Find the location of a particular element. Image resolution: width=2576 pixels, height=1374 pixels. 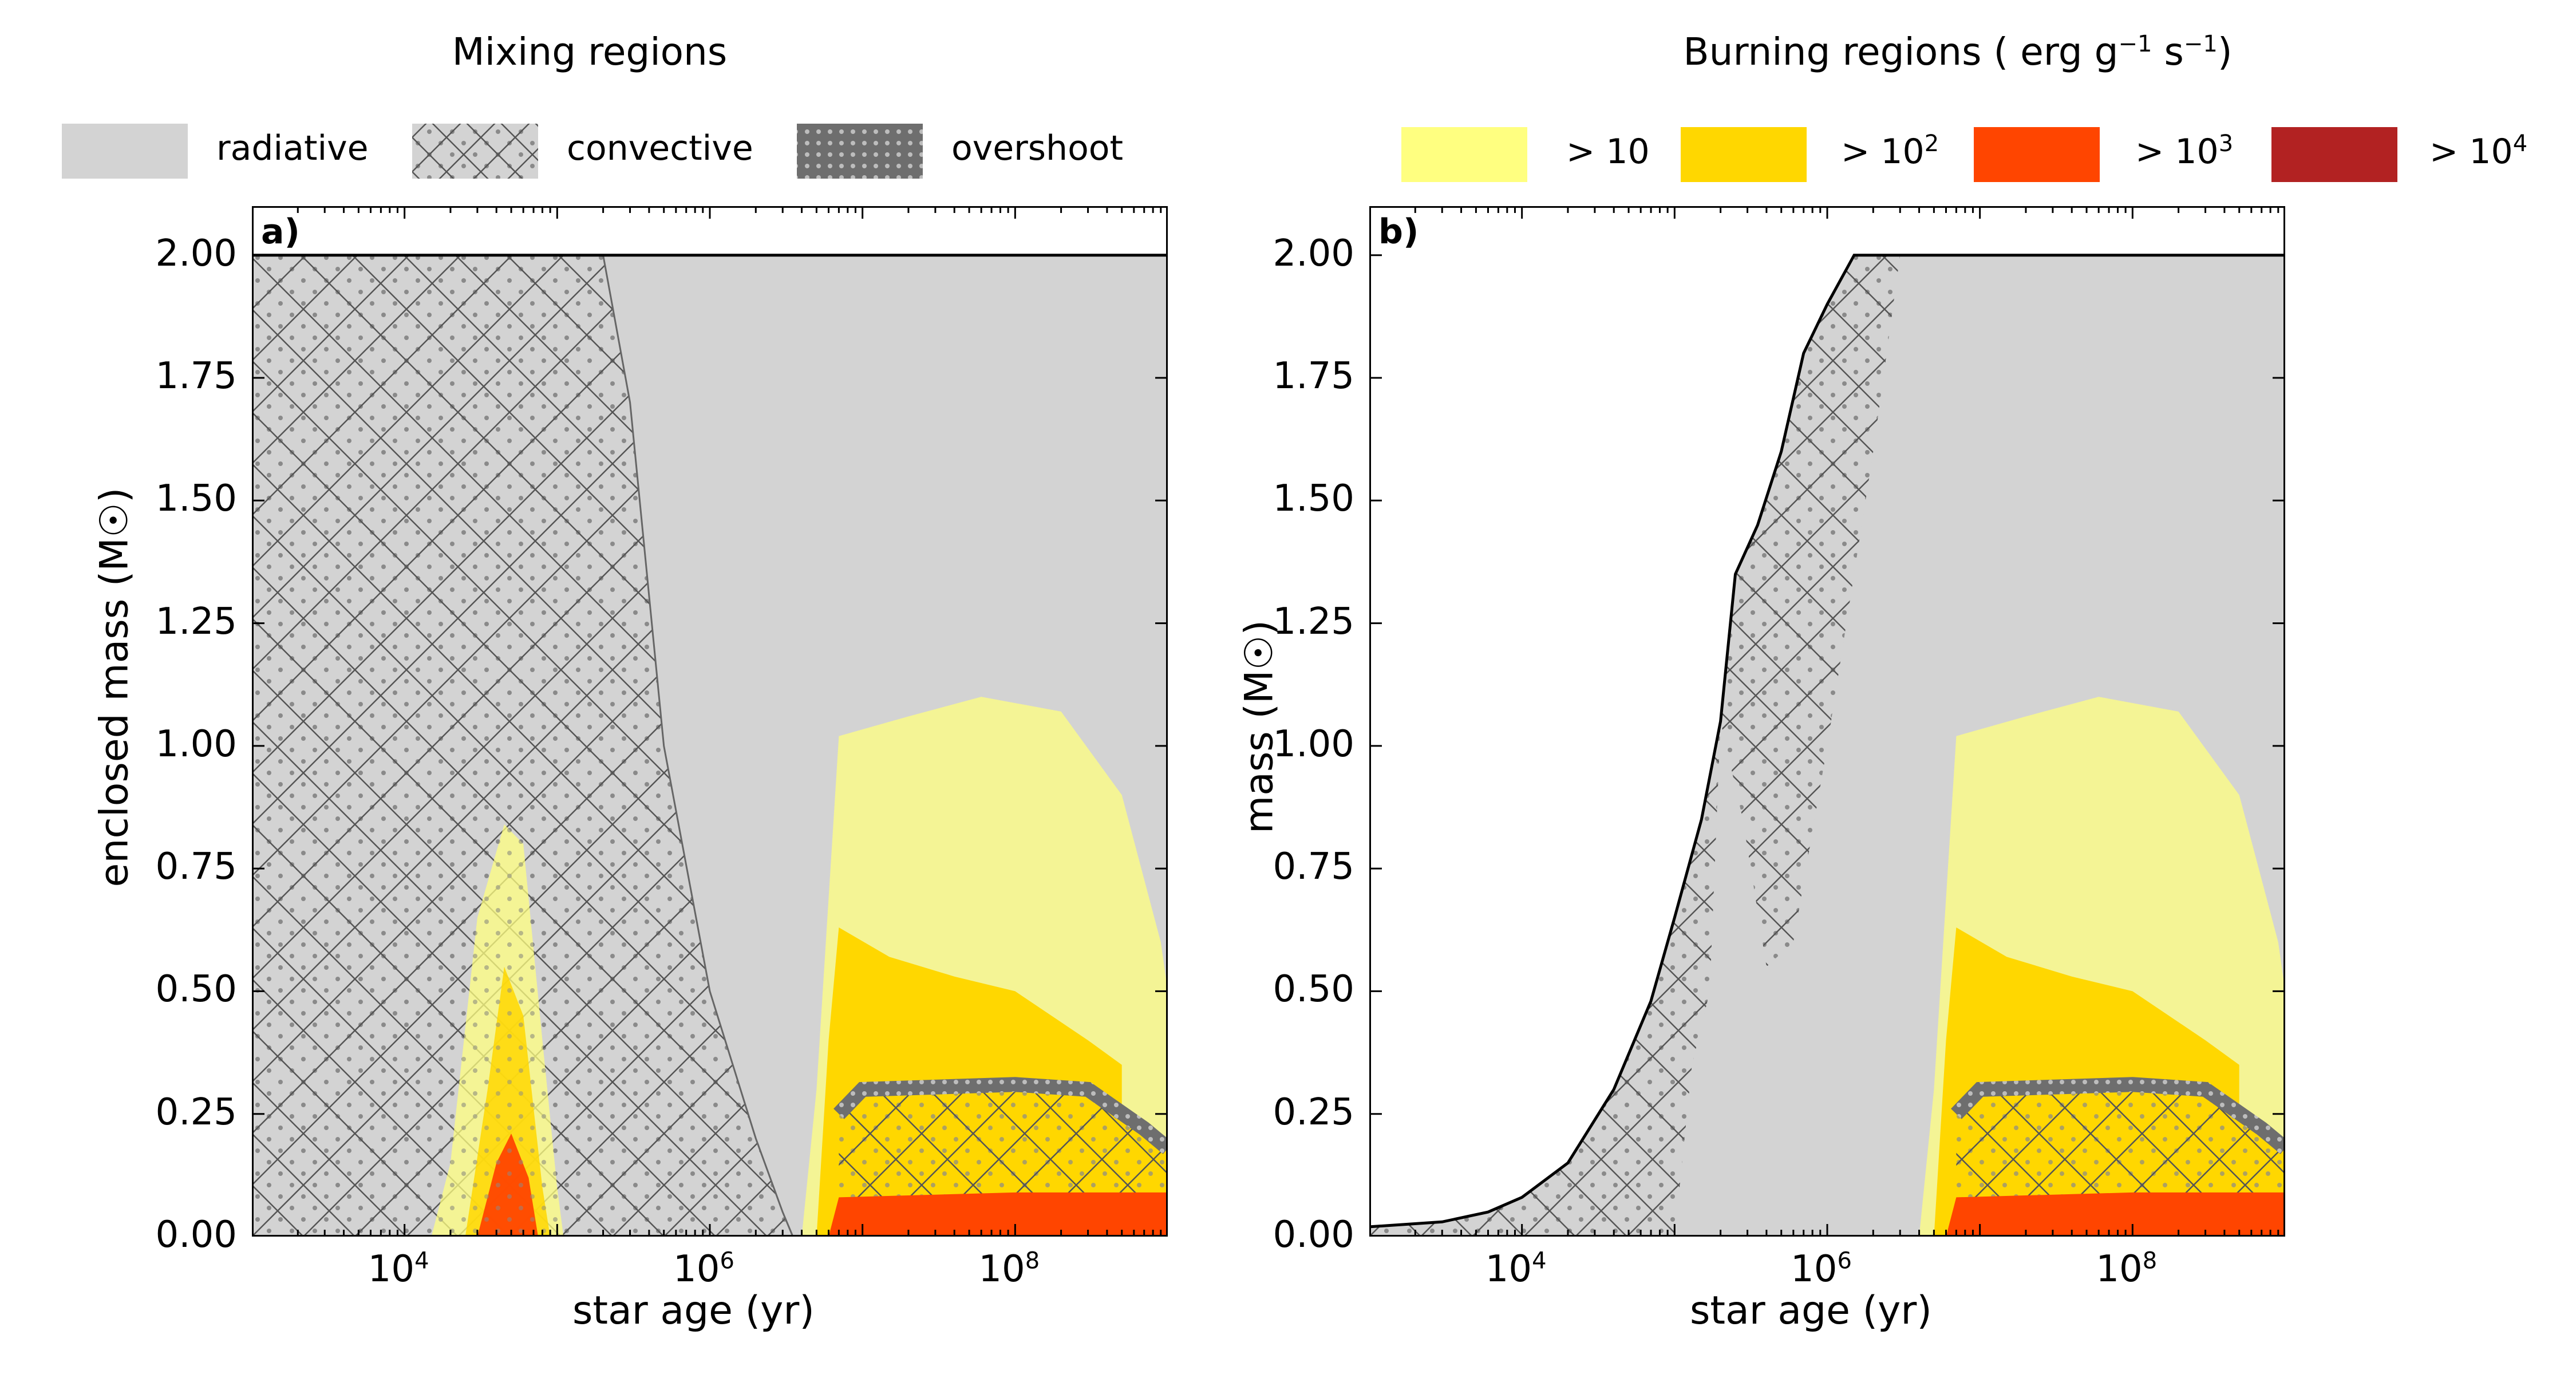

panel-a-label: a) is located at coordinates (280, 232).